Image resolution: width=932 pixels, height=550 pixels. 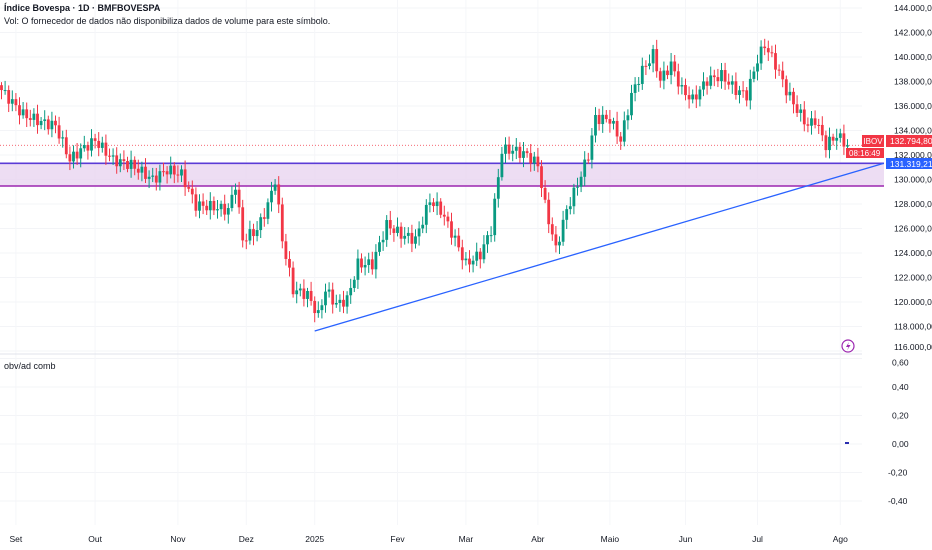 I want to click on price-tick: 118.000,00, so click(x=913, y=327).